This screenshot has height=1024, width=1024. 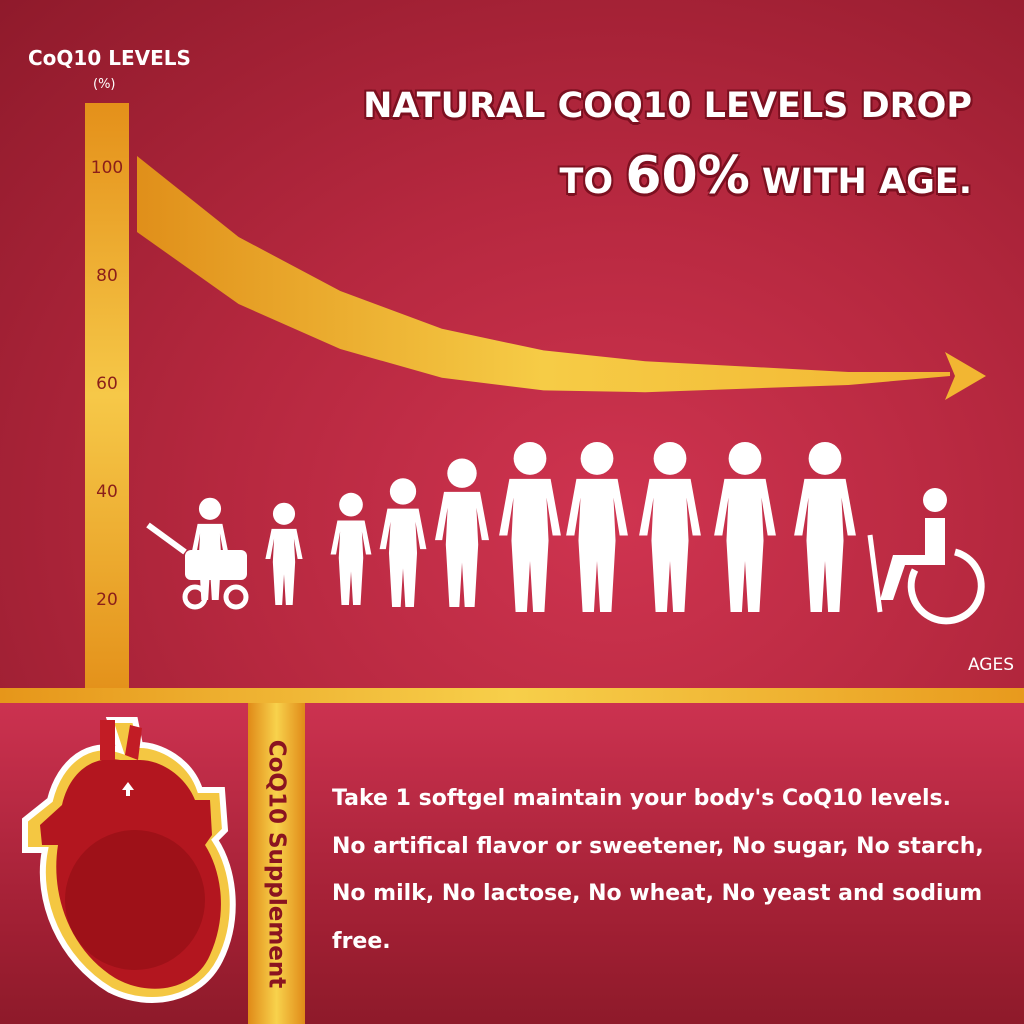 What do you see at coordinates (670, 527) in the screenshot?
I see `adult-man-2-icon` at bounding box center [670, 527].